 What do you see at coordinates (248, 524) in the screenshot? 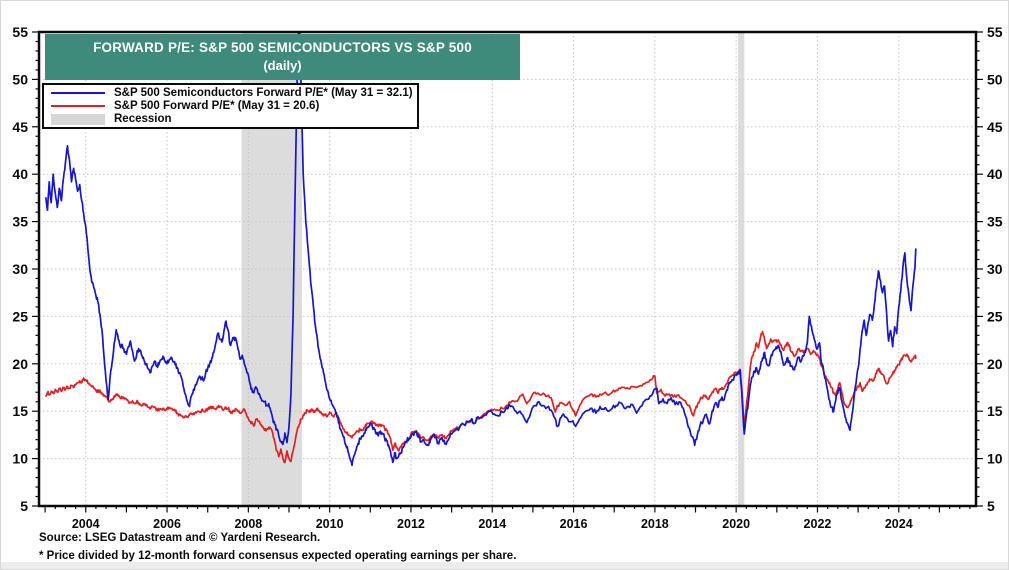
I see `svg-text: 2008` at bounding box center [248, 524].